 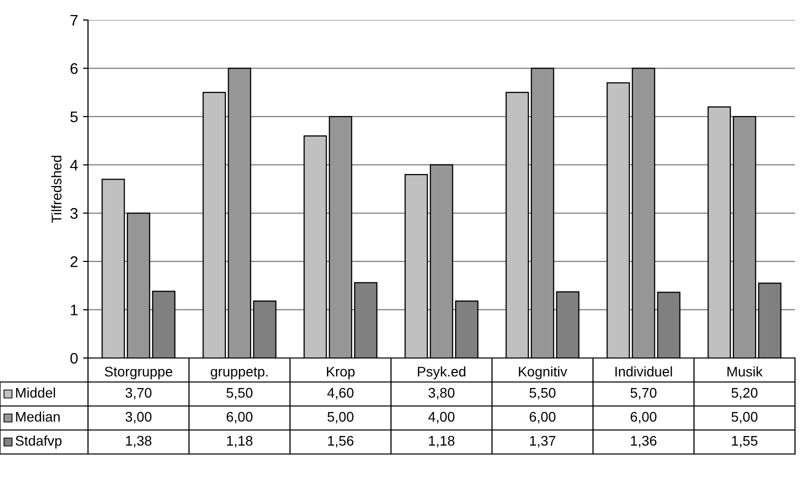 What do you see at coordinates (38, 417) in the screenshot?
I see `legend-label: Median` at bounding box center [38, 417].